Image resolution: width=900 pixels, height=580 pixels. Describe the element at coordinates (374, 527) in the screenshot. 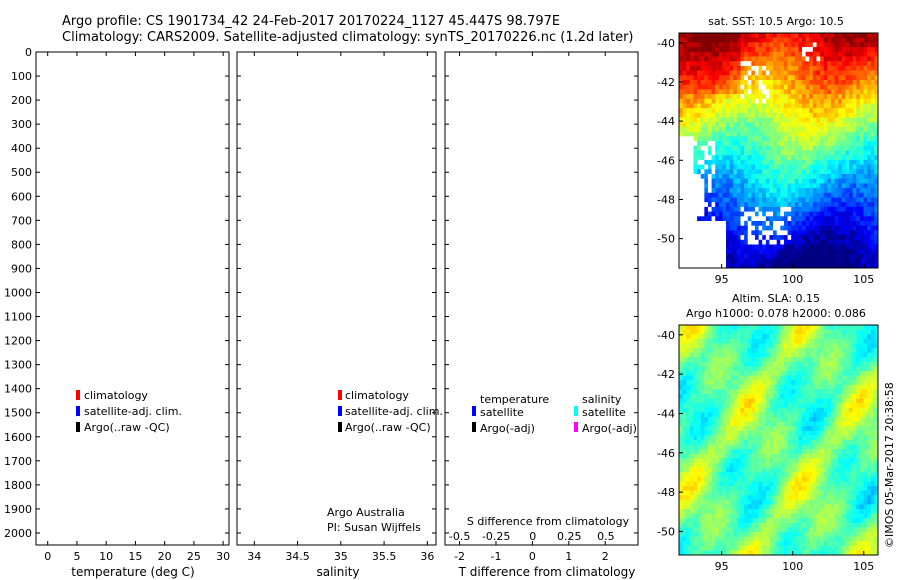

I see `salinity-annotation-line-2: PI: Susan Wijffels` at that location.